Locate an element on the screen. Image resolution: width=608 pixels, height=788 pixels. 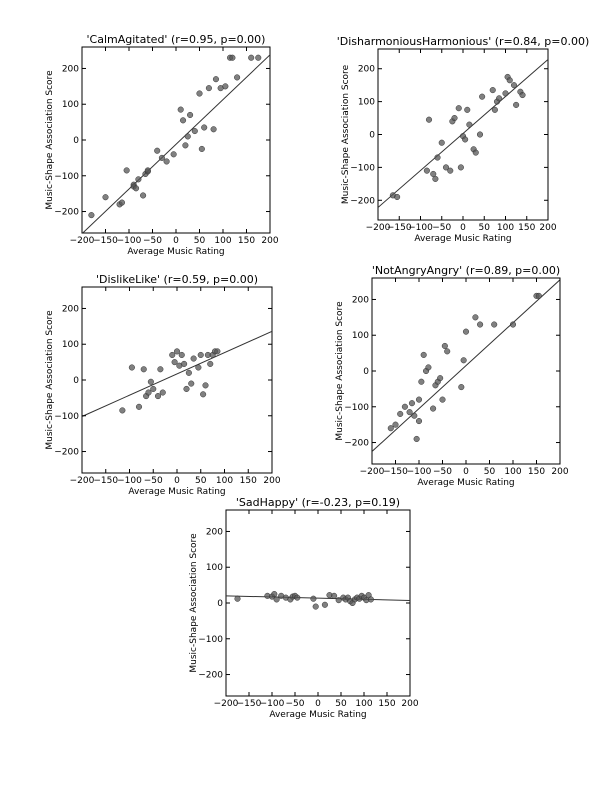
plot-area is located at coordinates (176, 140).